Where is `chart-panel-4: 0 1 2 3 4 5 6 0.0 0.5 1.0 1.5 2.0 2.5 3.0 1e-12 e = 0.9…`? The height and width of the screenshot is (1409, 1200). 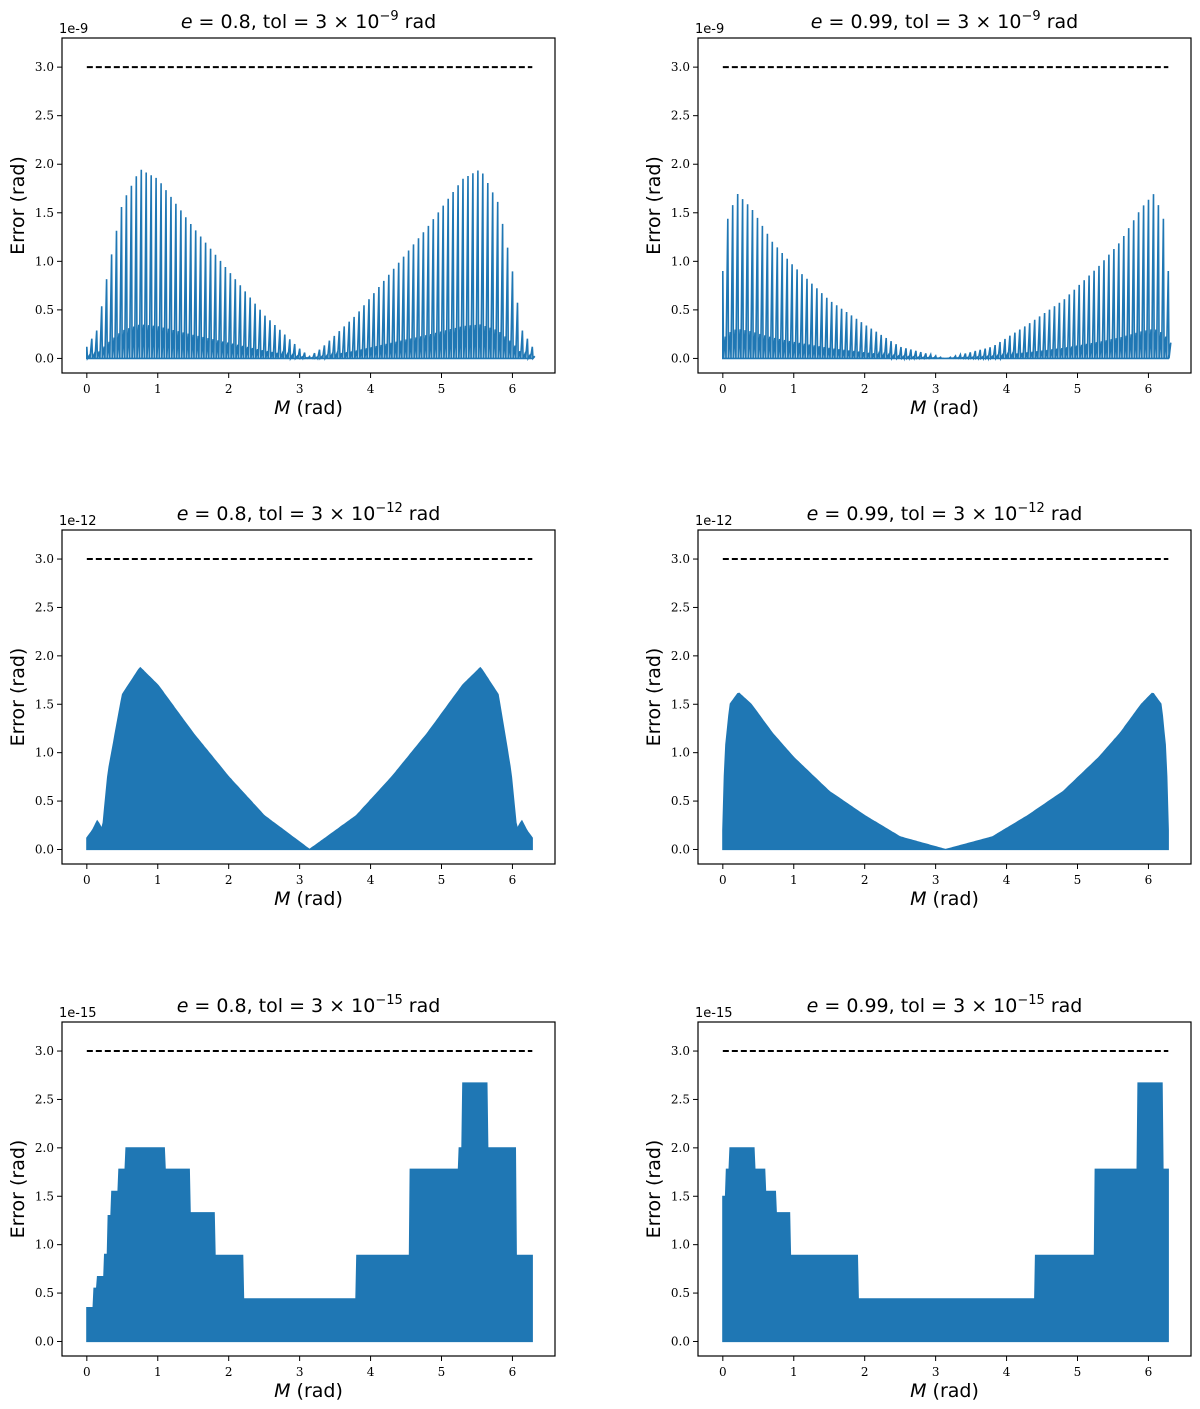 chart-panel-4: 0 1 2 3 4 5 6 0.0 0.5 1.0 1.5 2.0 2.5 3.0 1e-12 e = 0.9… is located at coordinates (917, 705).